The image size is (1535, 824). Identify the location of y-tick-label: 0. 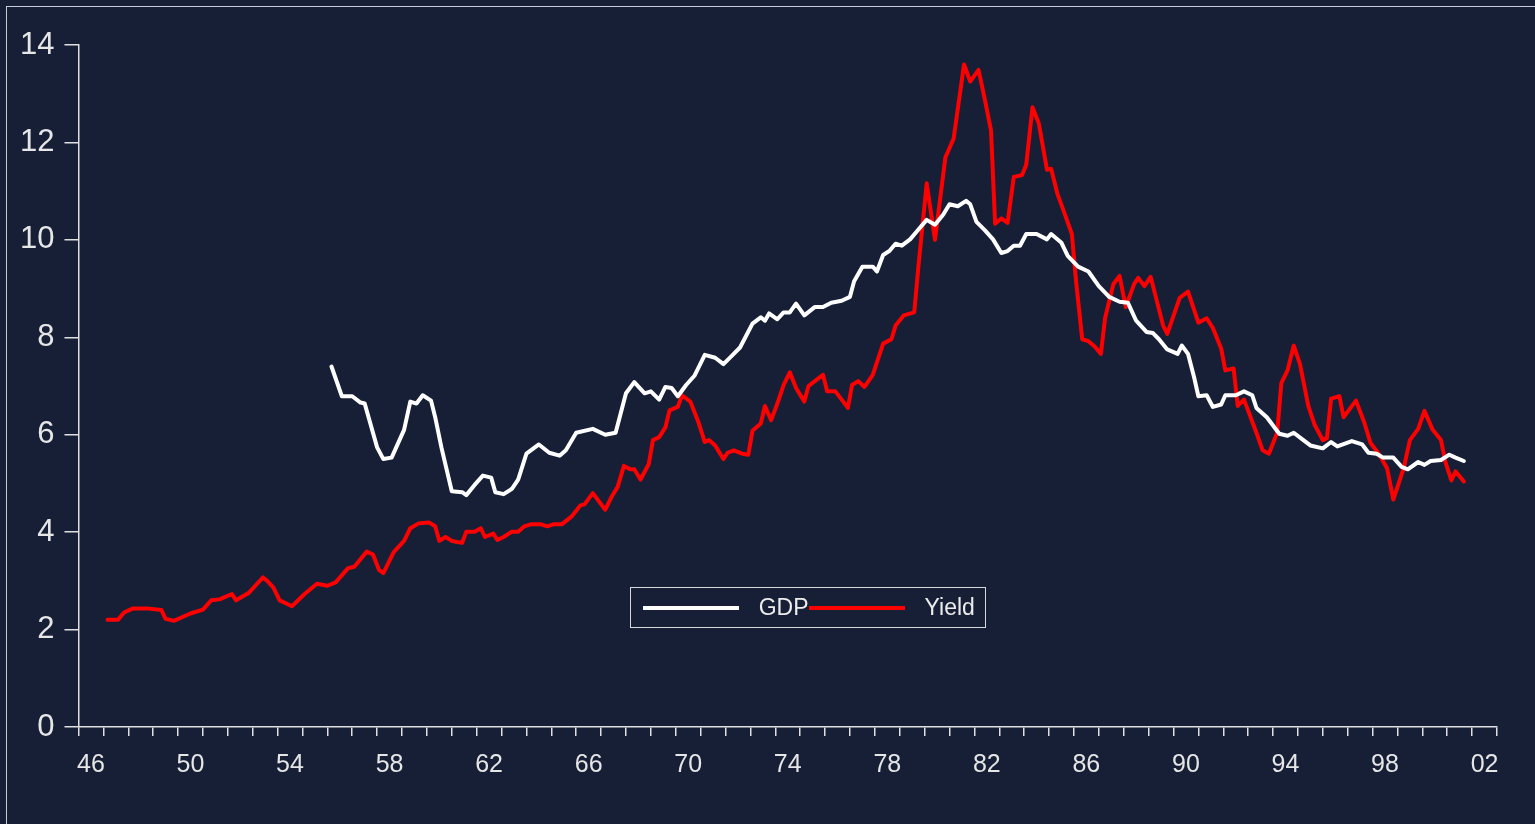
(46, 725).